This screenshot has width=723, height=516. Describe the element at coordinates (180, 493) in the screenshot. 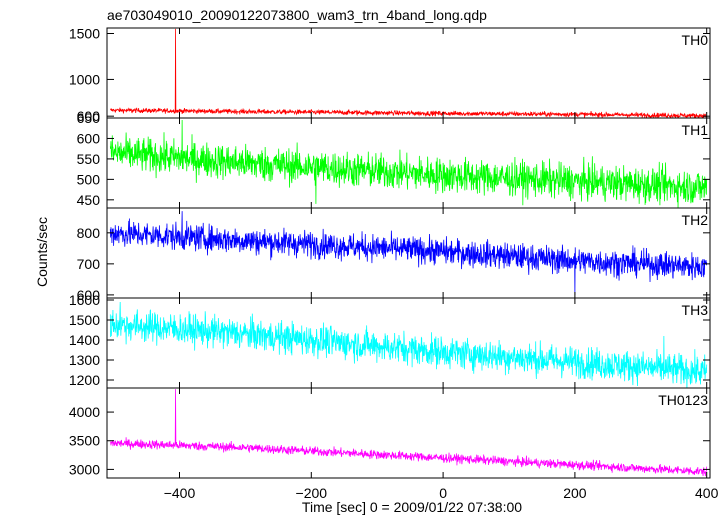

I see `x-tick-label: −400` at that location.